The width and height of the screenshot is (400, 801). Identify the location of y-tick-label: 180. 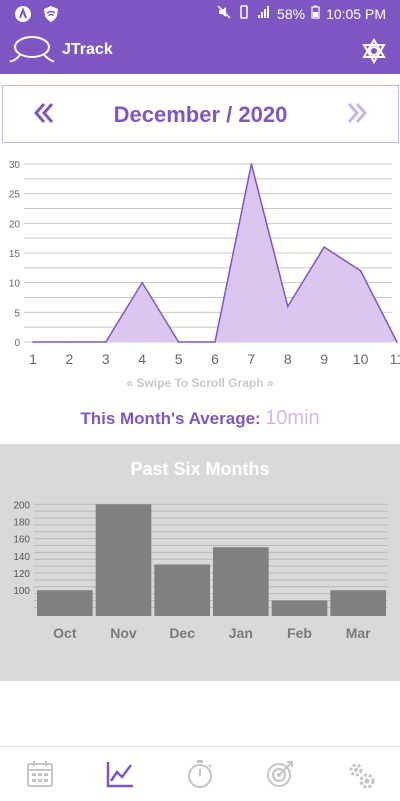
(21, 522).